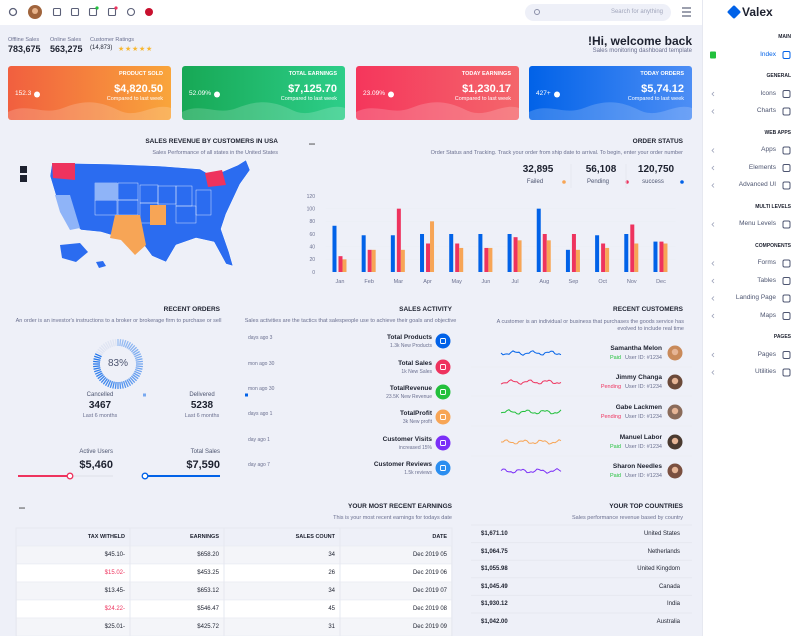 Image resolution: width=800 pixels, height=636 pixels. Describe the element at coordinates (602, 282) in the screenshot. I see `x-tick-label: Oct` at that location.